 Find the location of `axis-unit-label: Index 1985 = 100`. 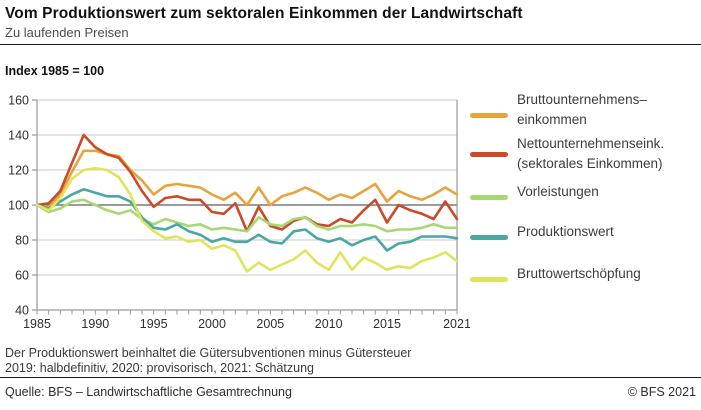

axis-unit-label: Index 1985 = 100 is located at coordinates (55, 71).